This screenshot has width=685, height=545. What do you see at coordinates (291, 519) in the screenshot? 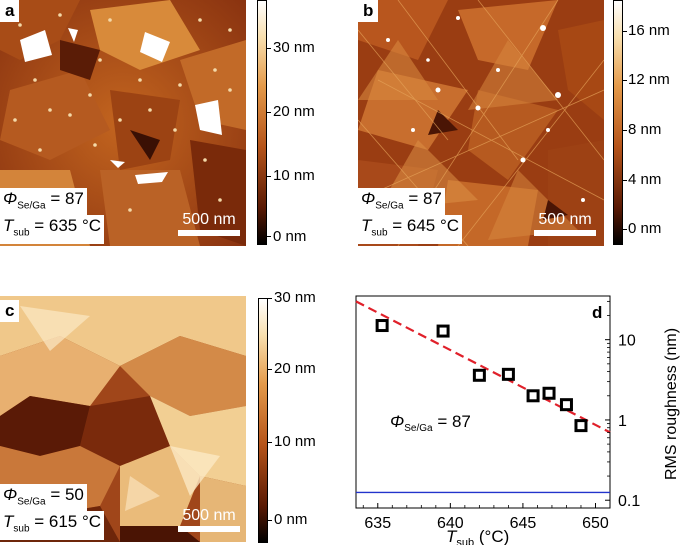
I see `colorbar-c-label-0: 0 nm` at bounding box center [291, 519].